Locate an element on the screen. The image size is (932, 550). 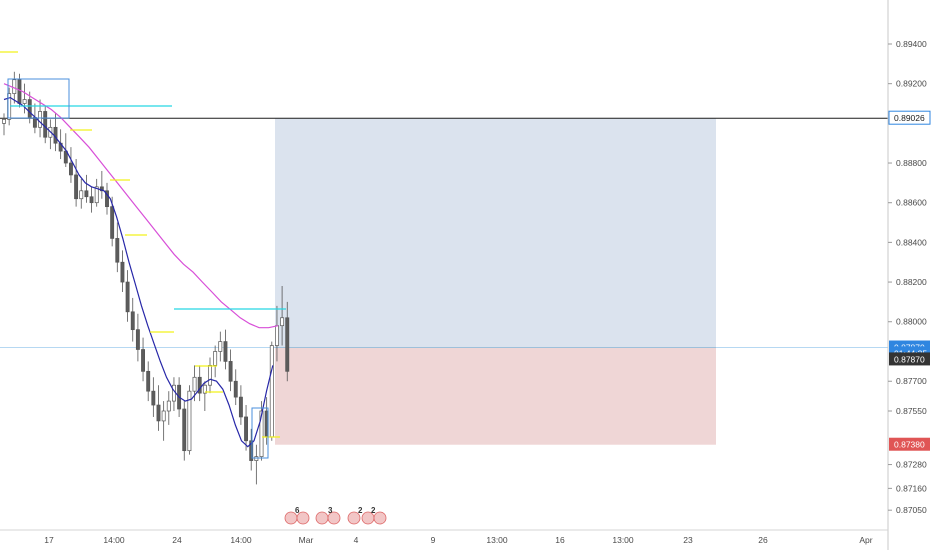
price-badge-label: 0.87870 is located at coordinates (909, 359).